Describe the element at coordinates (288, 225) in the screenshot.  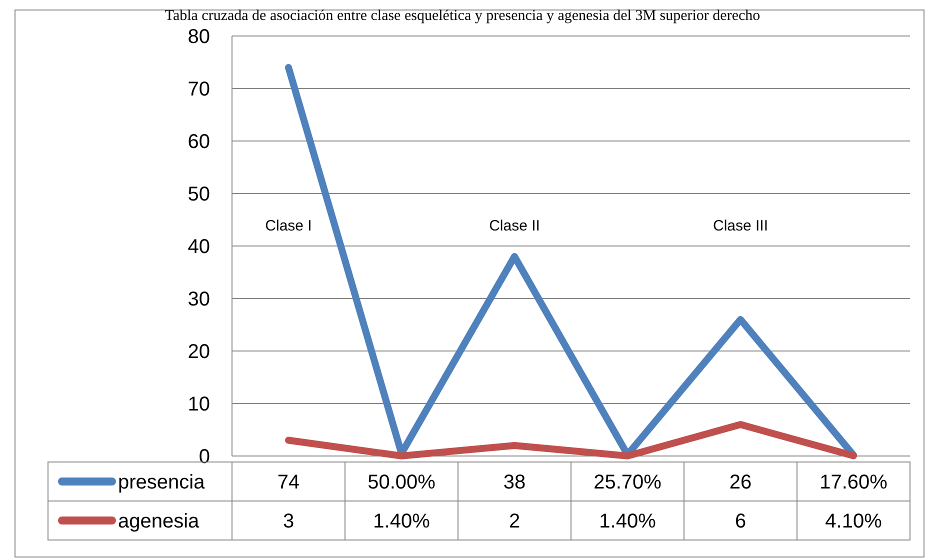
I see `annotation: Clase I` at that location.